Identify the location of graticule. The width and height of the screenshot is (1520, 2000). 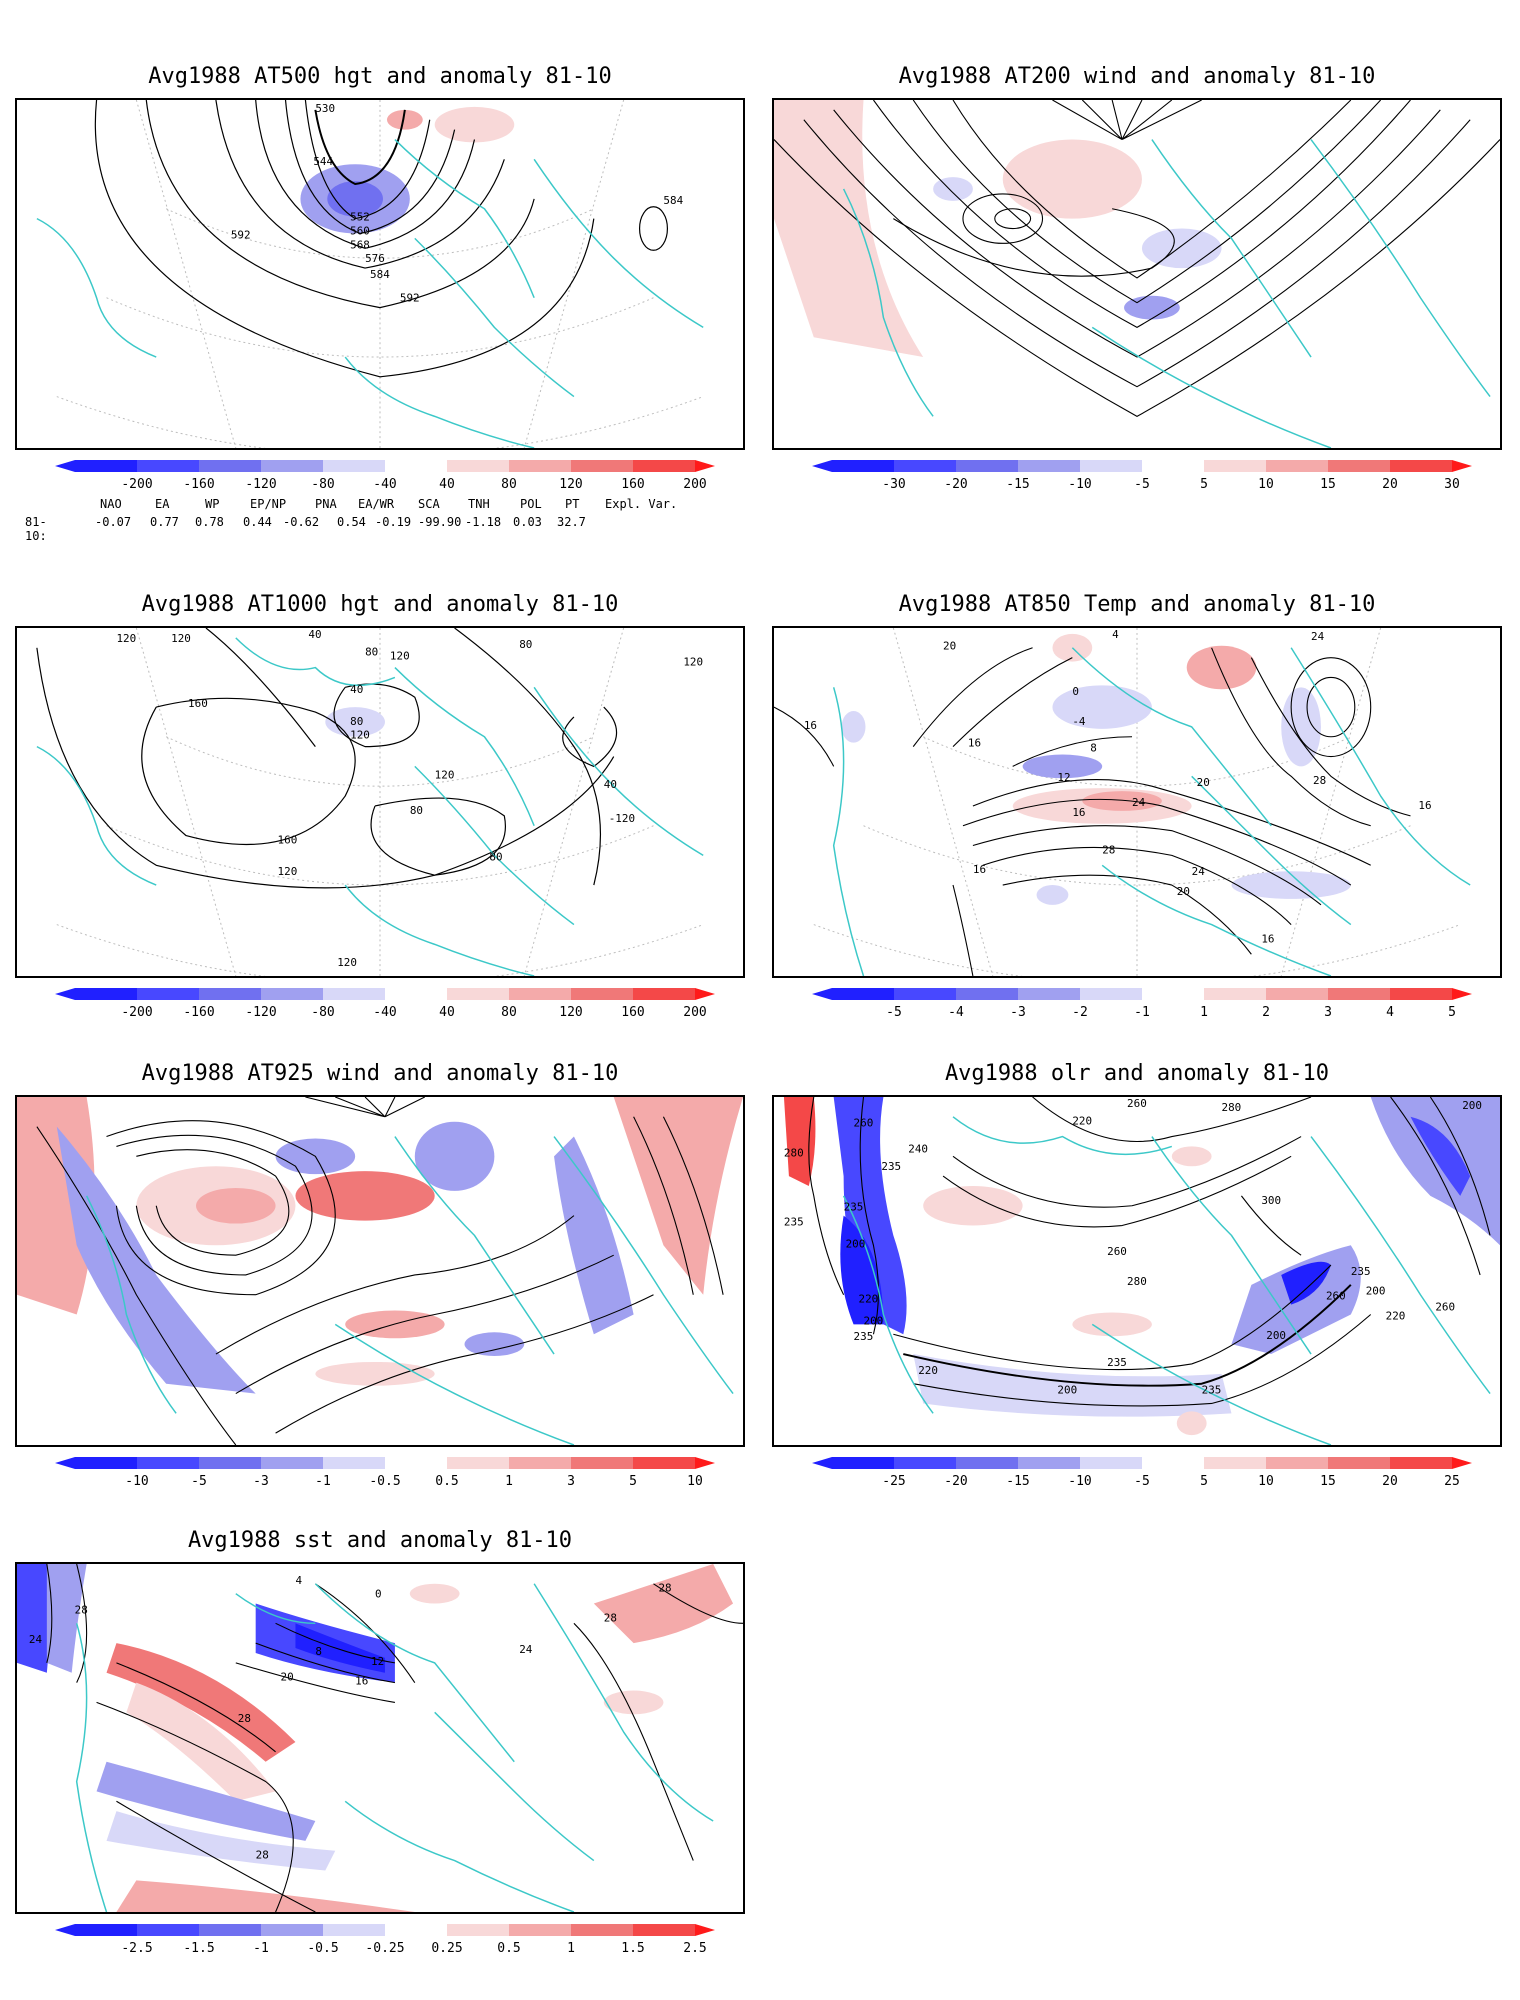
(380, 802).